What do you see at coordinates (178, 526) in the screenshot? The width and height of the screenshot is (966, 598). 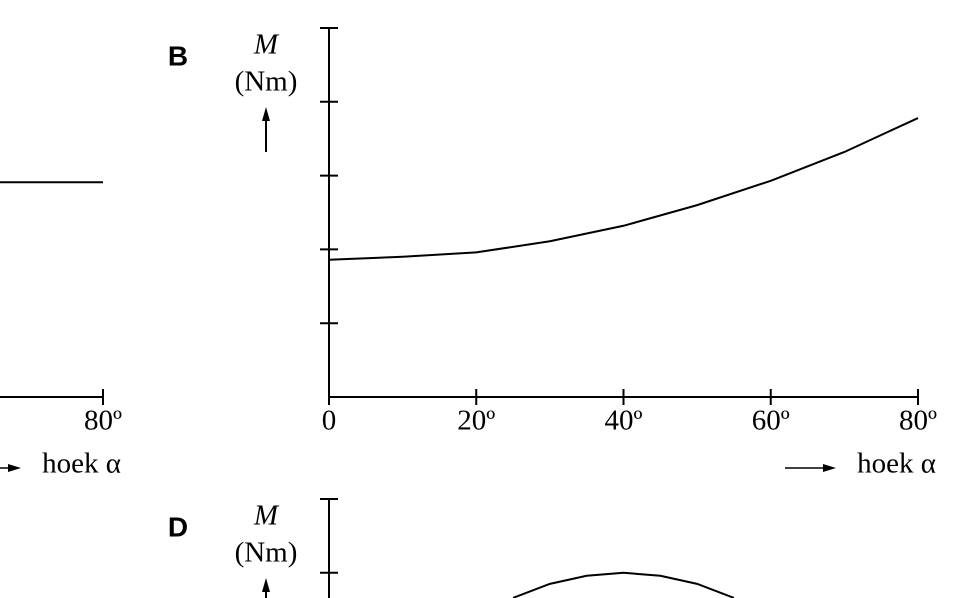 I see `panel-letter: D` at bounding box center [178, 526].